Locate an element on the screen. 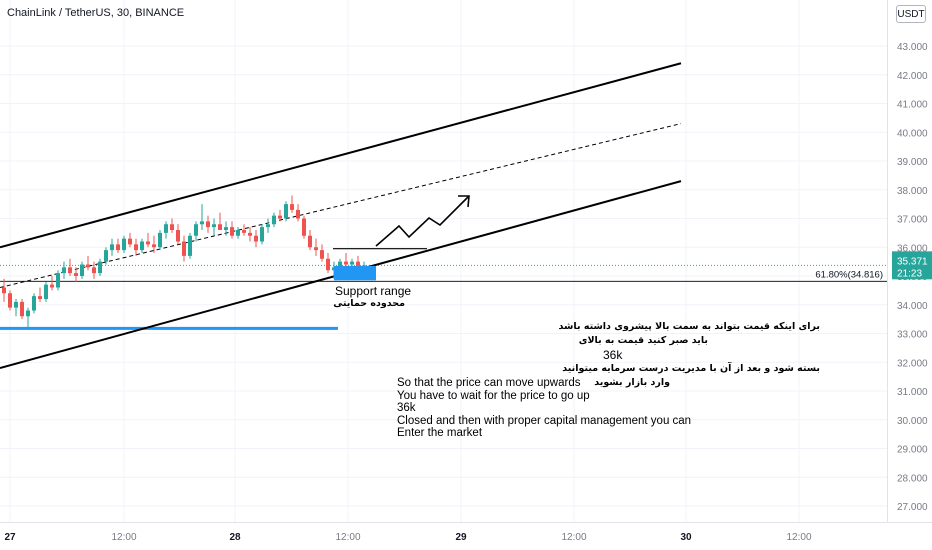 The width and height of the screenshot is (932, 550). y-tick-label-6: 37.000 is located at coordinates (912, 220).